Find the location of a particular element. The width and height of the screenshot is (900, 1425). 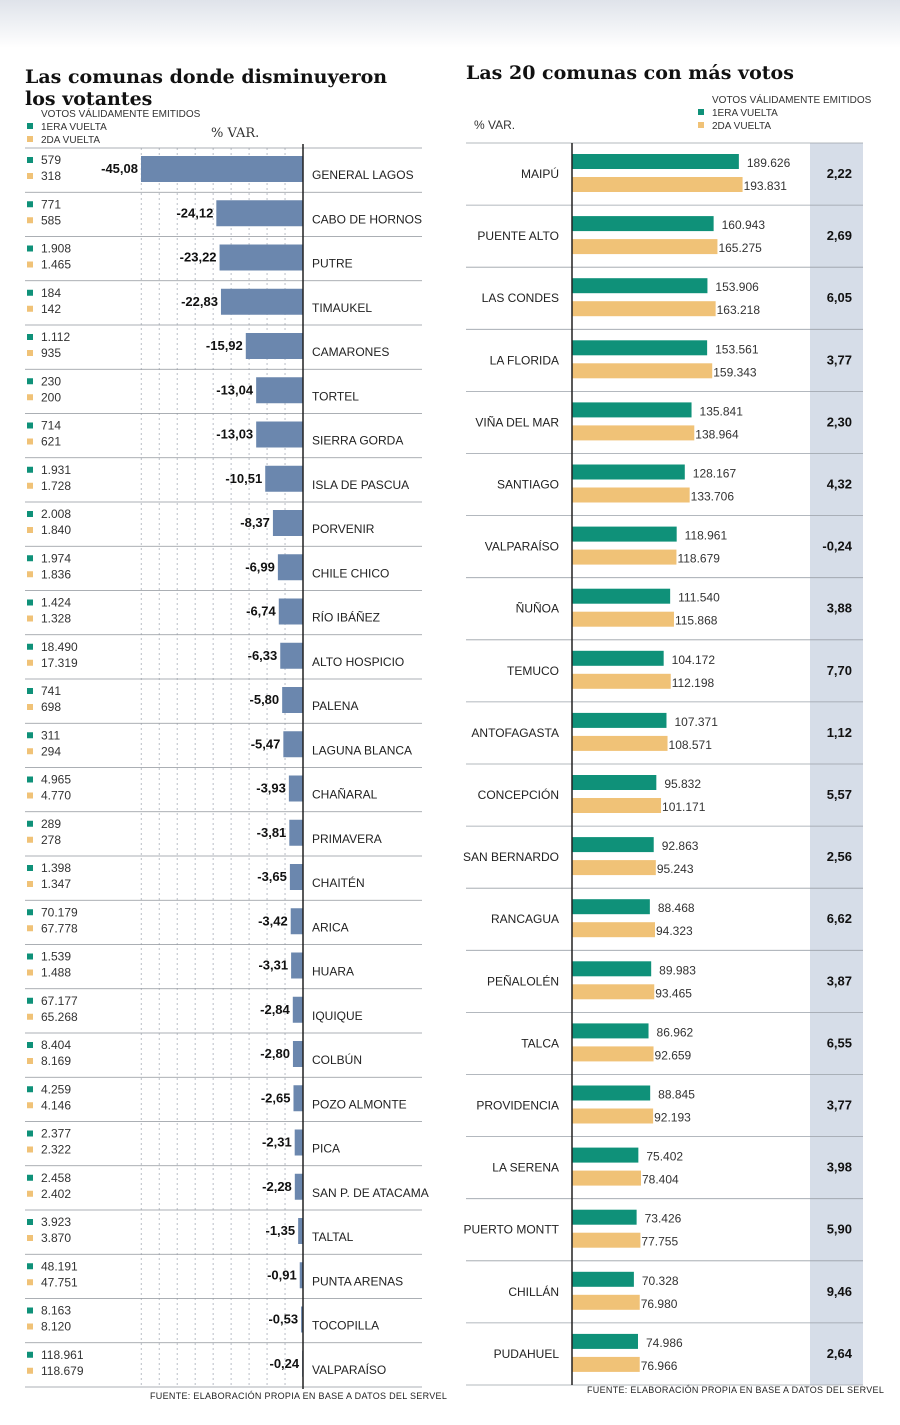

second-round-votes: 621 is located at coordinates (51, 442).